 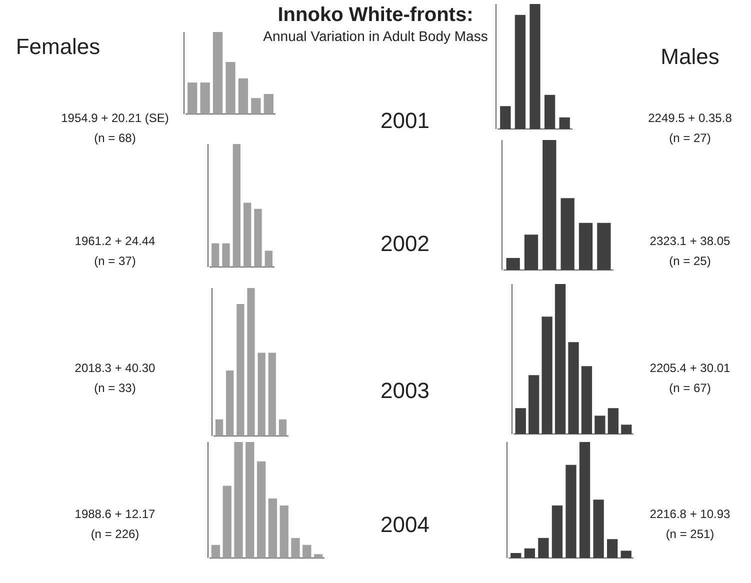 I want to click on text: 1988.6 + 12.17, so click(x=115, y=514).